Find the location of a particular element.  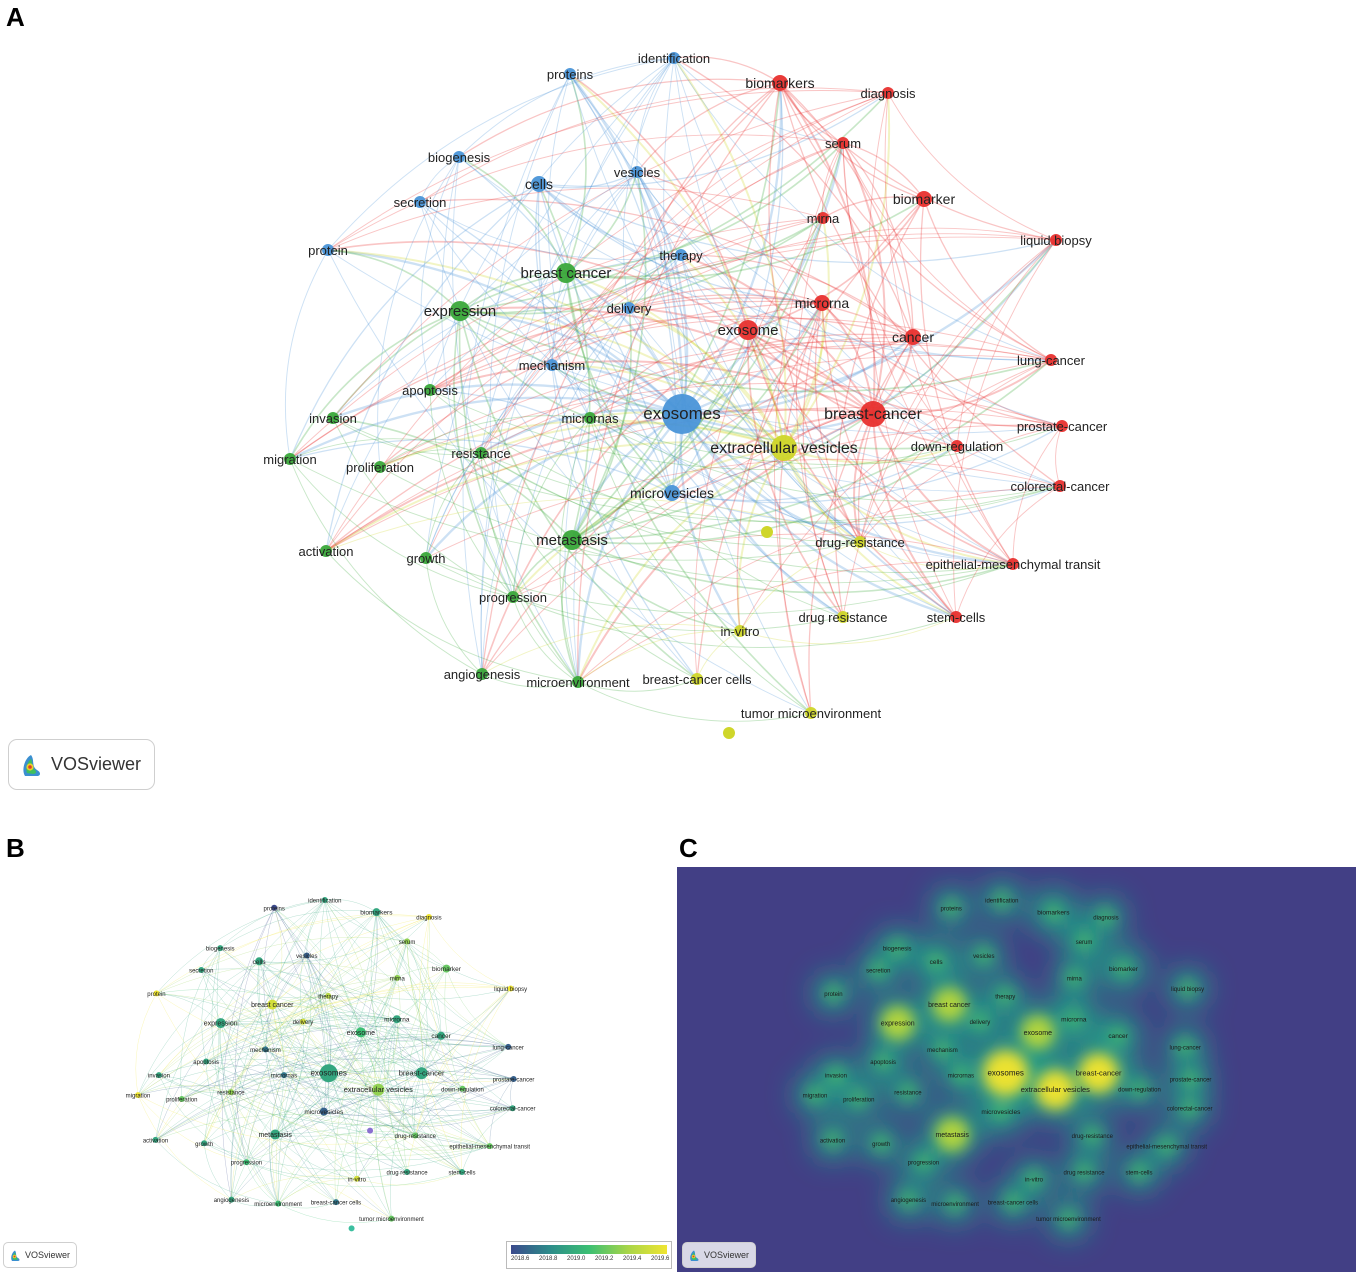

node-secretion is located at coordinates (420, 202).